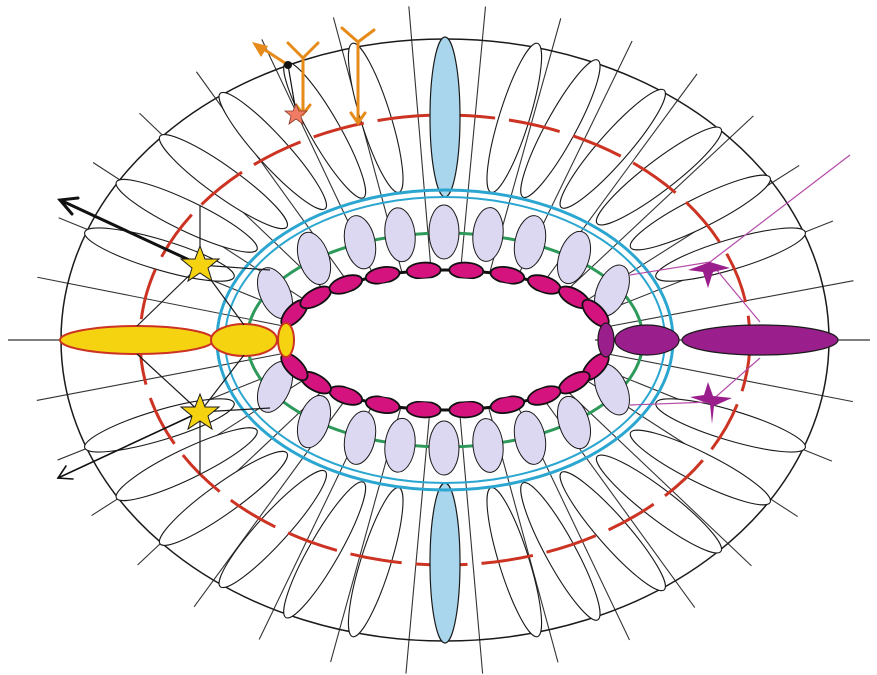  Describe the element at coordinates (244, 340) in the screenshot. I see `yellow-cell-middle` at that location.